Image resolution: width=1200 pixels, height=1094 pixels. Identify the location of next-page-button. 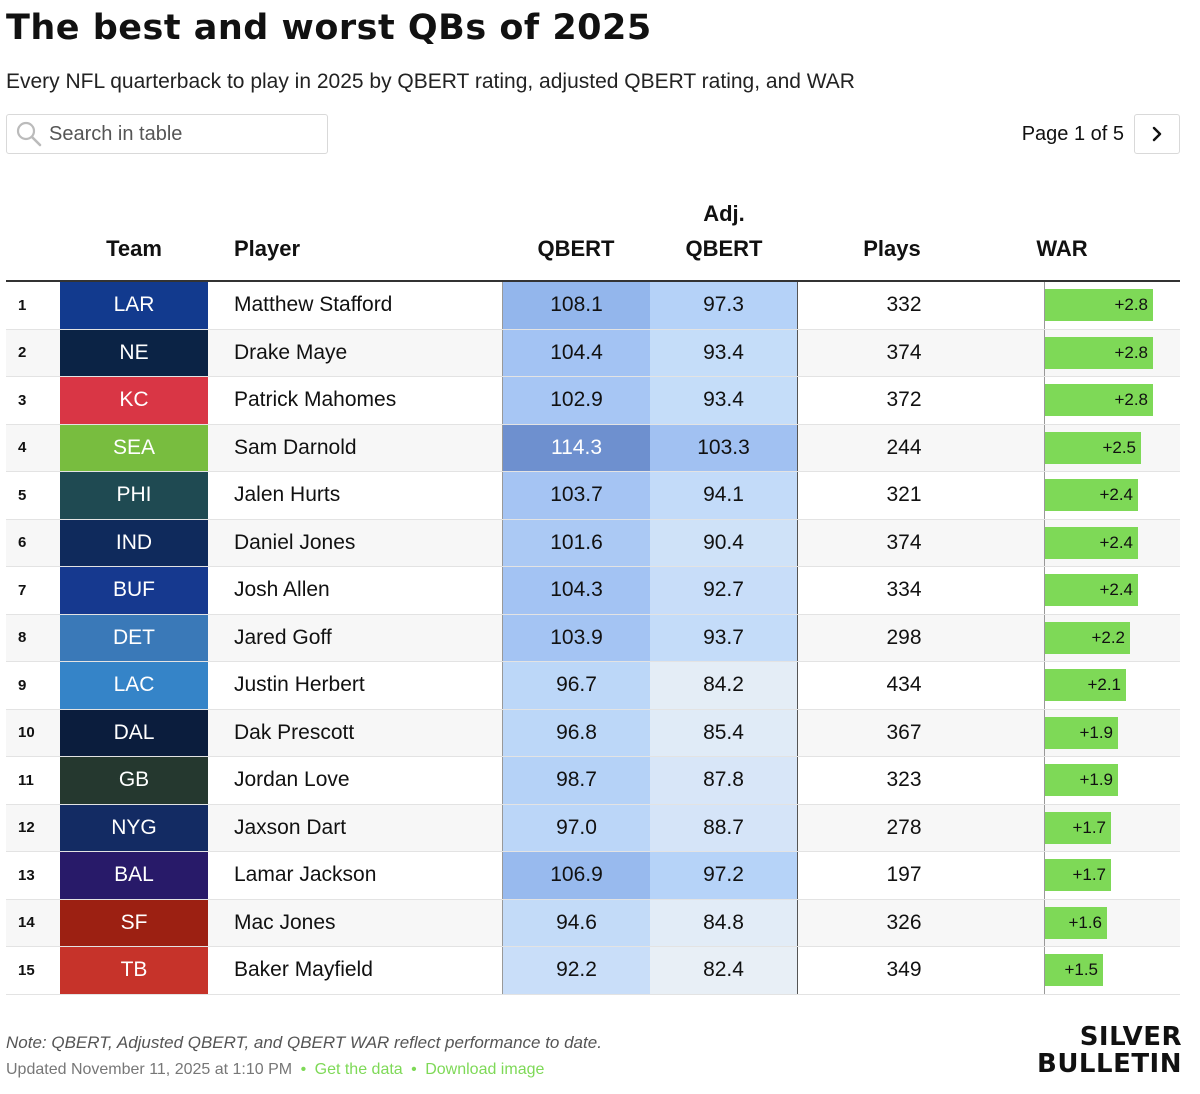
(1157, 134).